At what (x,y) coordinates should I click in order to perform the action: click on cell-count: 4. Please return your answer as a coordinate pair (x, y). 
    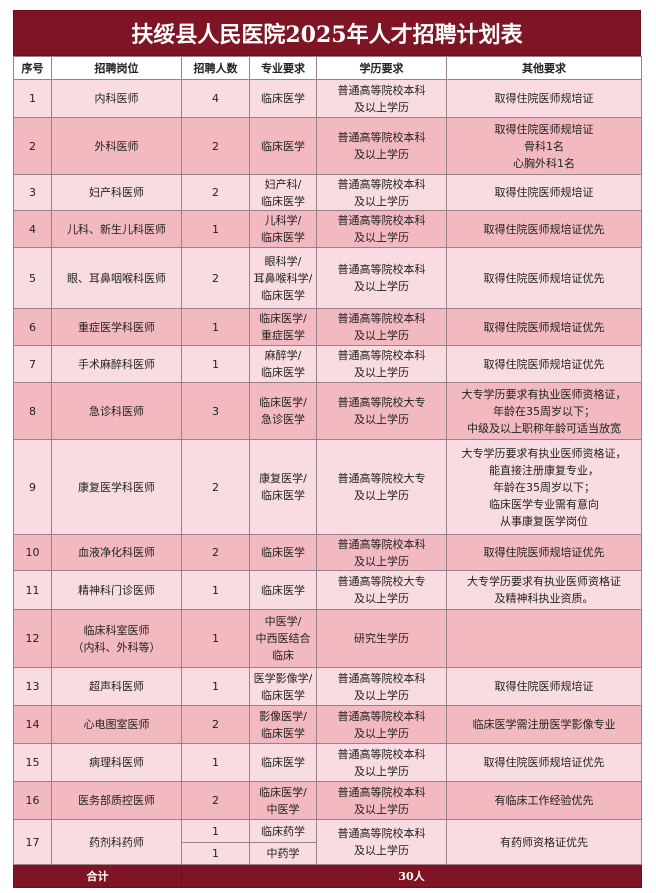
    Looking at the image, I should click on (215, 98).